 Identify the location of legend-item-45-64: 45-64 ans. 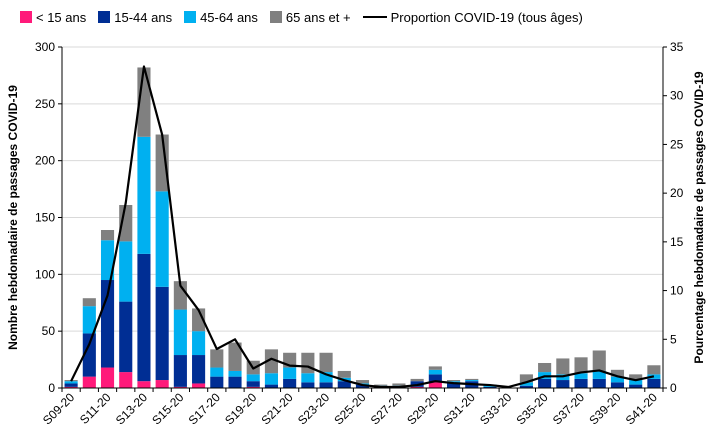
(221, 17).